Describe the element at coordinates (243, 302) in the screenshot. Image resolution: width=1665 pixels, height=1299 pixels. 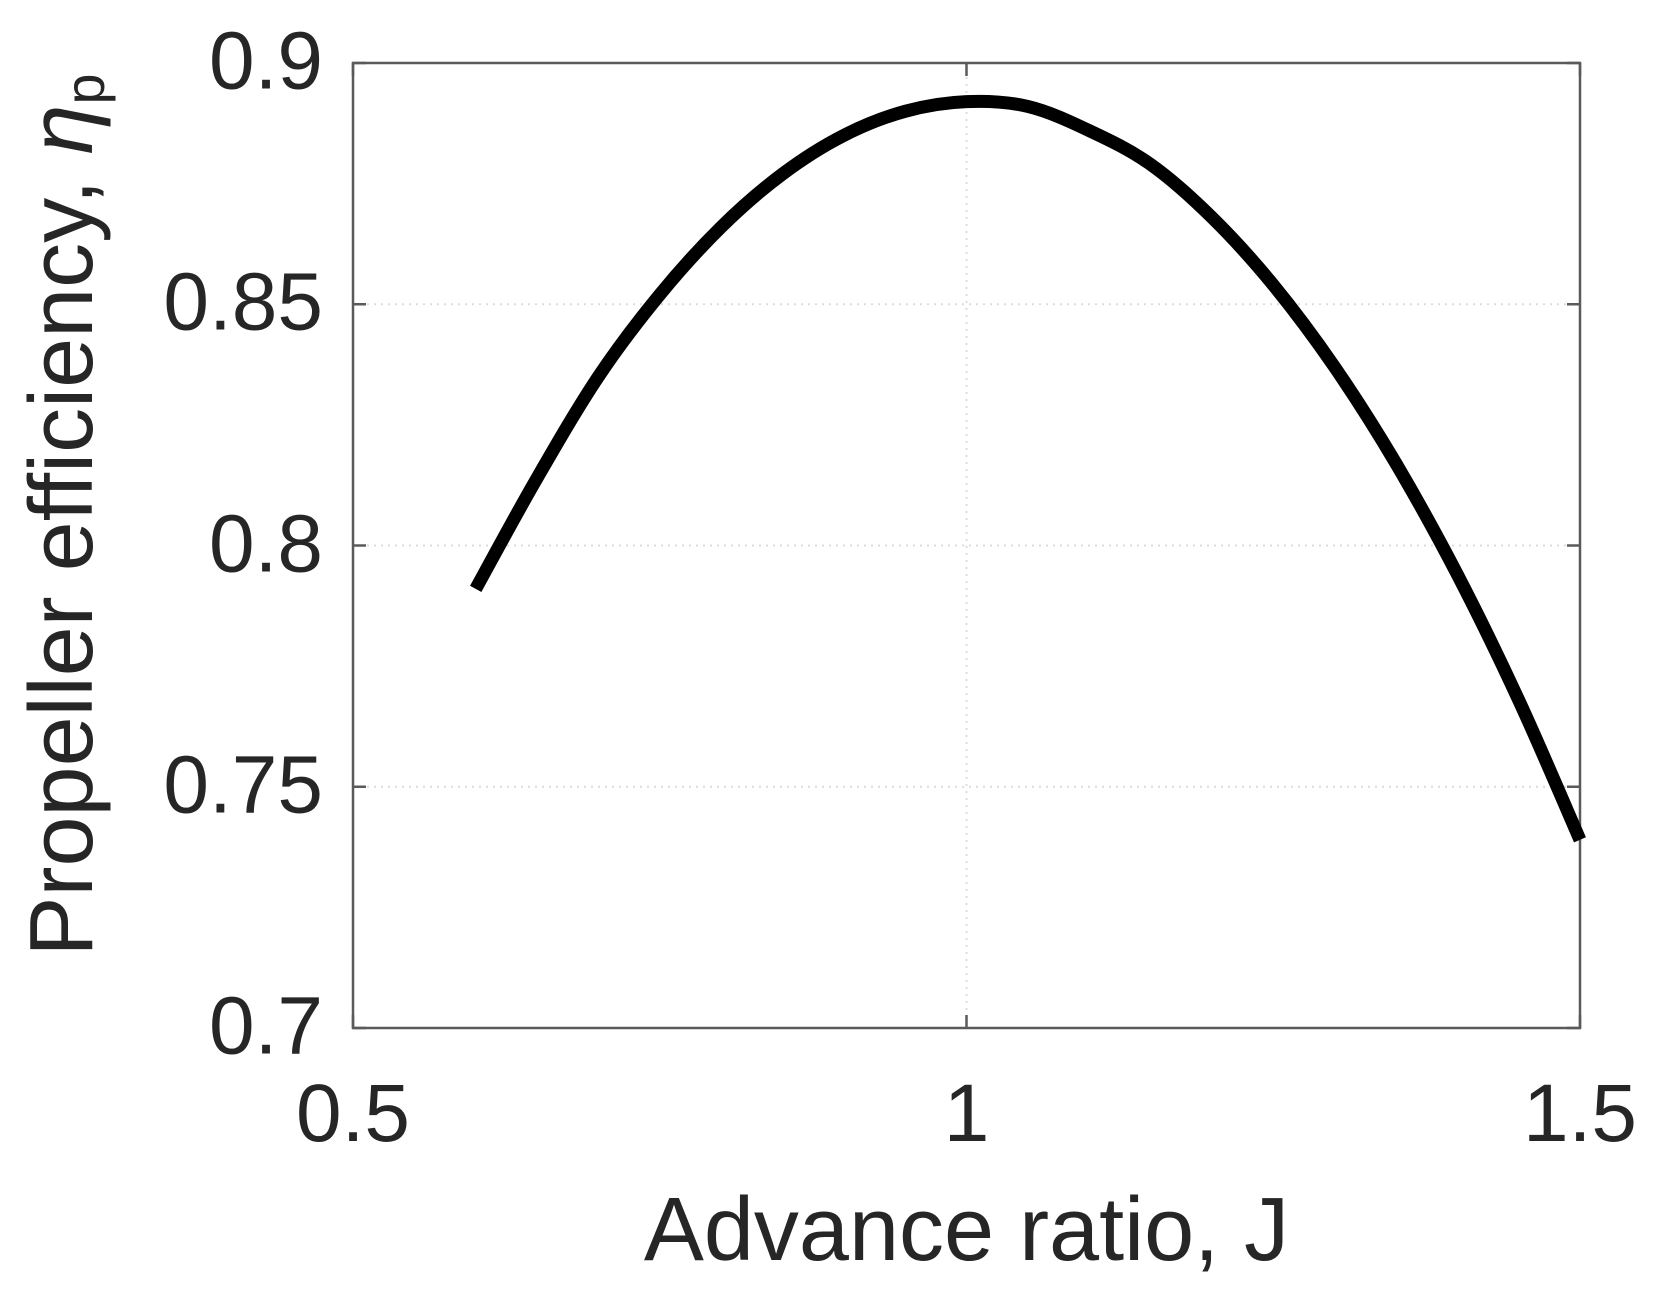
I see `y-tick-label: 0.85` at that location.